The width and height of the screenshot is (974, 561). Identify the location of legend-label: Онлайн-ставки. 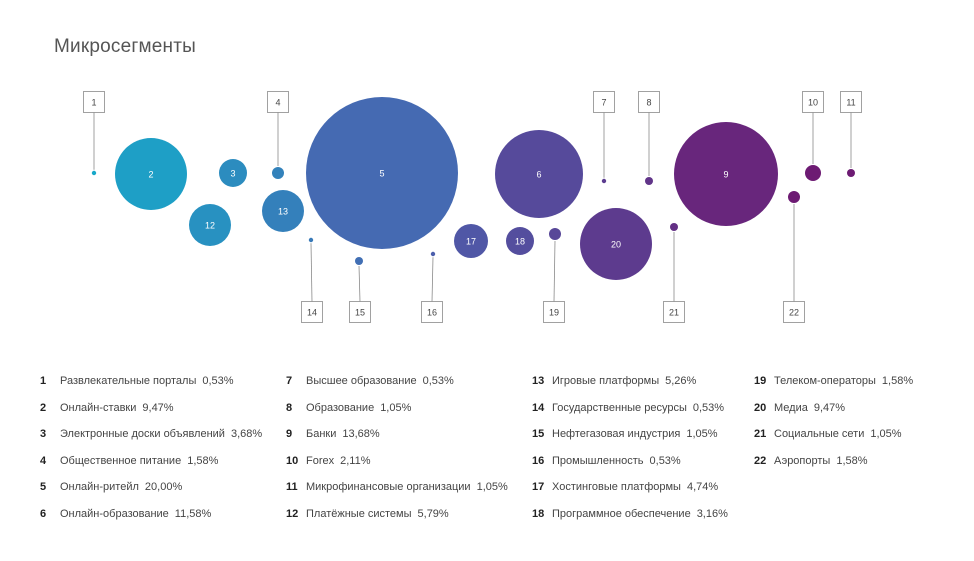
(98, 407).